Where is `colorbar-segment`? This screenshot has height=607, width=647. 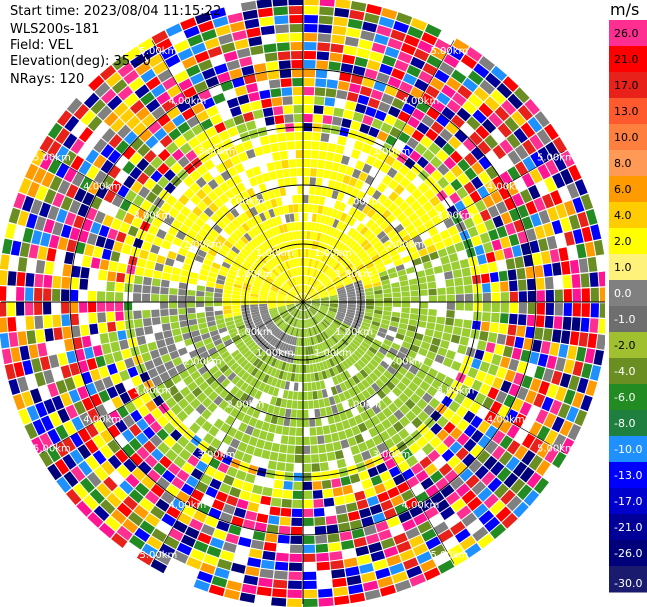
colorbar-segment is located at coordinates (628, 501).